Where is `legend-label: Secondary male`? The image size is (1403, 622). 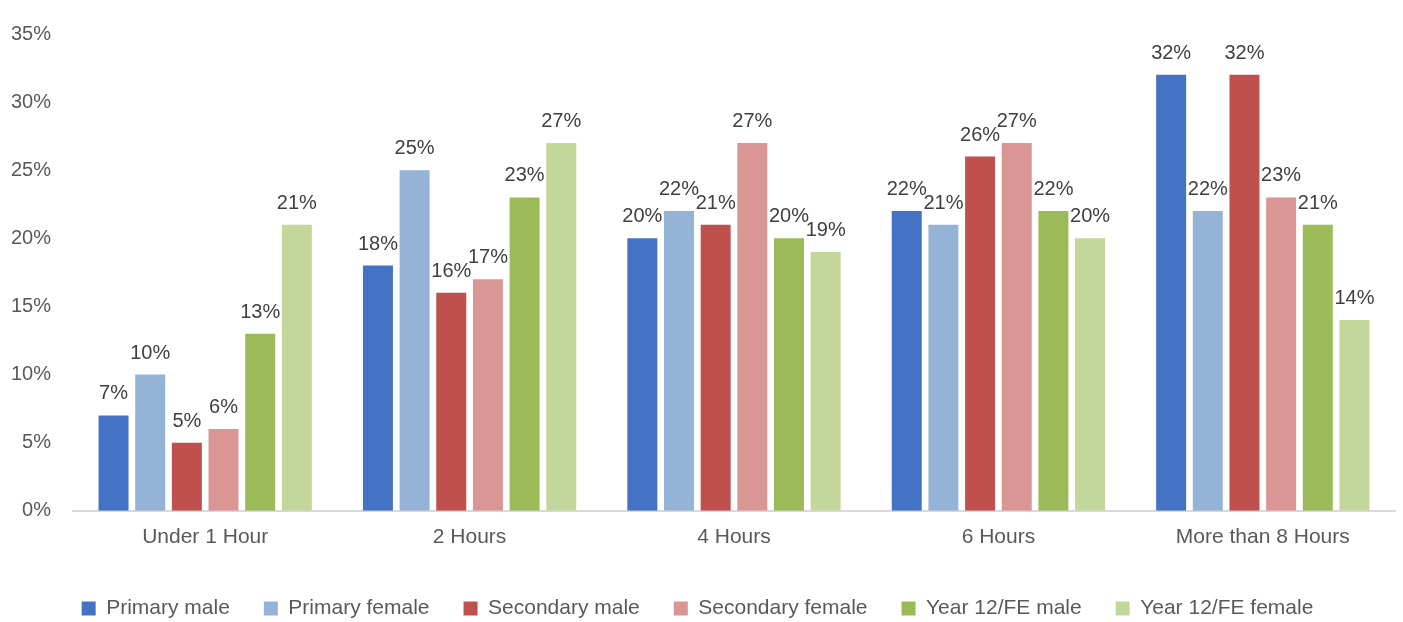
legend-label: Secondary male is located at coordinates (564, 607).